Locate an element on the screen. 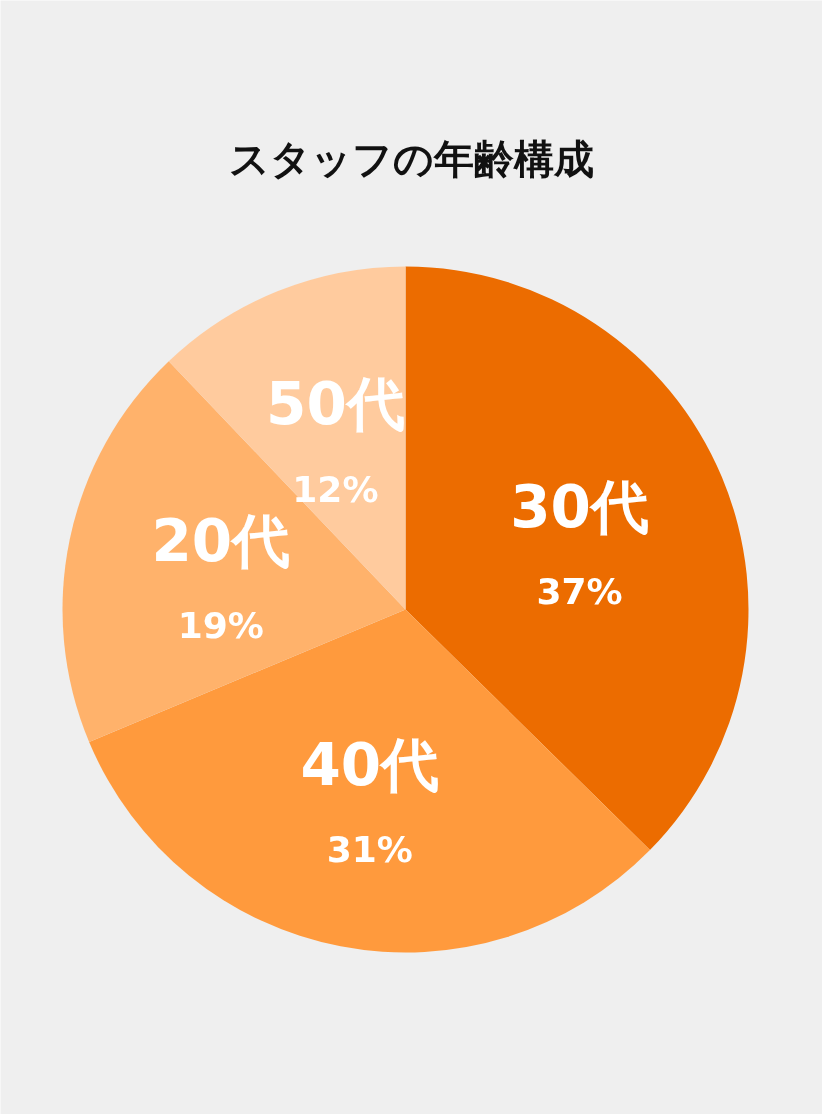  slice-label: 50代 is located at coordinates (335, 404).